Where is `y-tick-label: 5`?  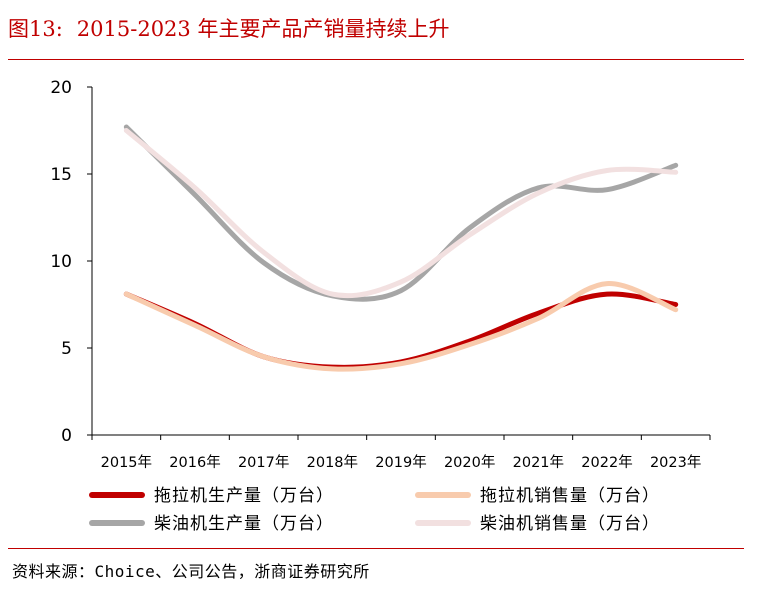 y-tick-label: 5 is located at coordinates (66, 349).